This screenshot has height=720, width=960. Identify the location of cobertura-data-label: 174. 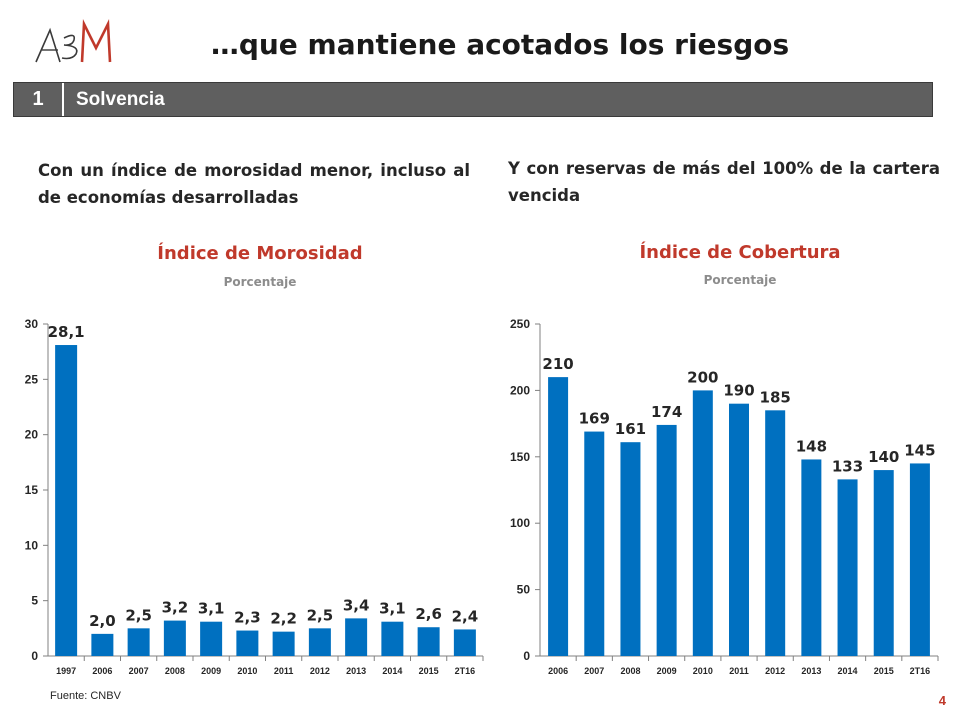
(666, 412).